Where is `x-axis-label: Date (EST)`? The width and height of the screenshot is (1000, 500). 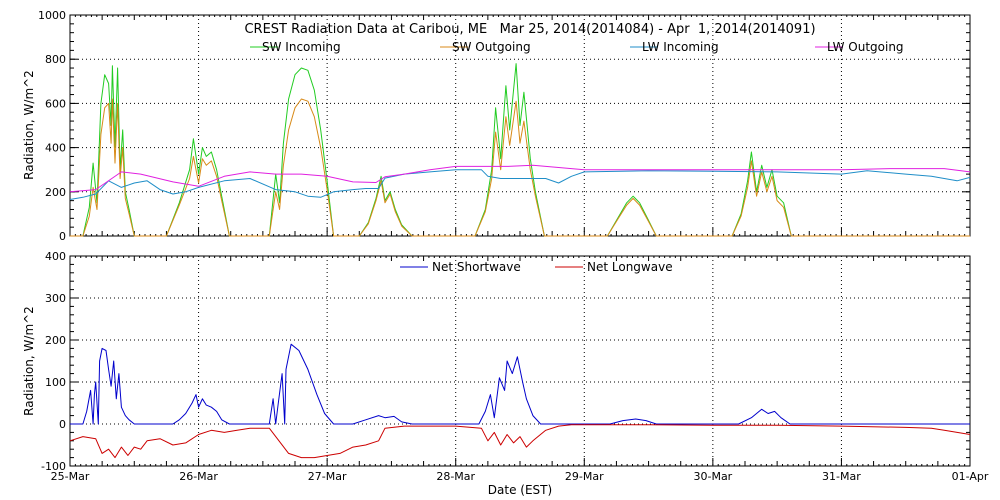 x-axis-label: Date (EST) is located at coordinates (520, 490).